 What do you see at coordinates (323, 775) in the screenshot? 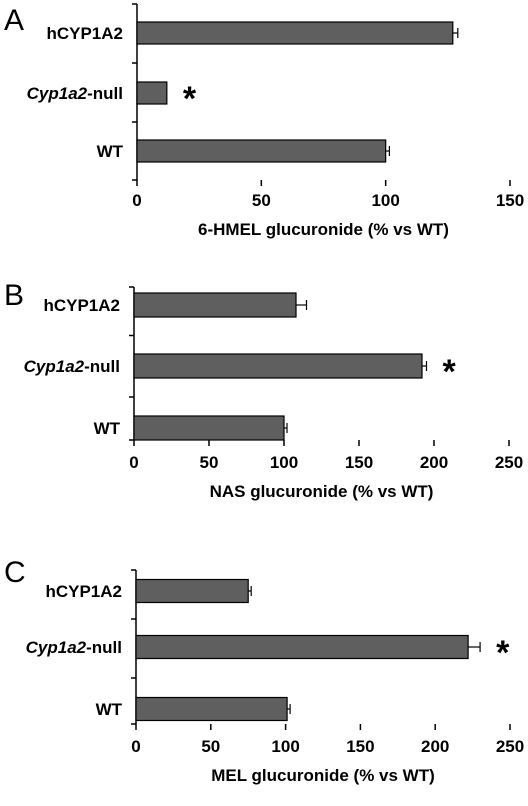
I see `x-axis-title: MEL glucuronide (% vs WT)` at bounding box center [323, 775].